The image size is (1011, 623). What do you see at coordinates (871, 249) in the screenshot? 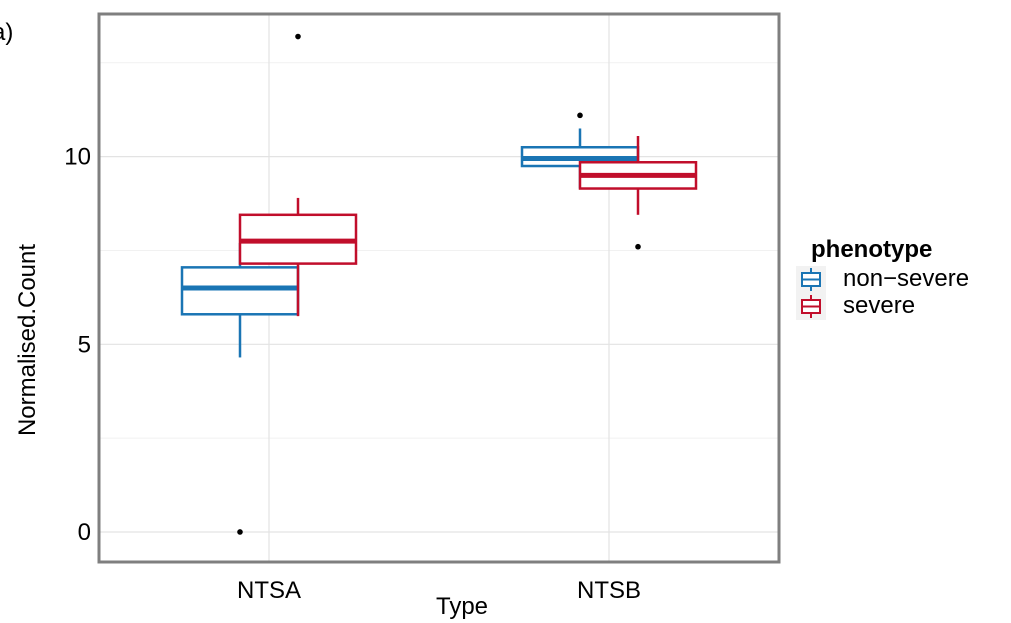
I see `legend-title: phenotype` at bounding box center [871, 249].